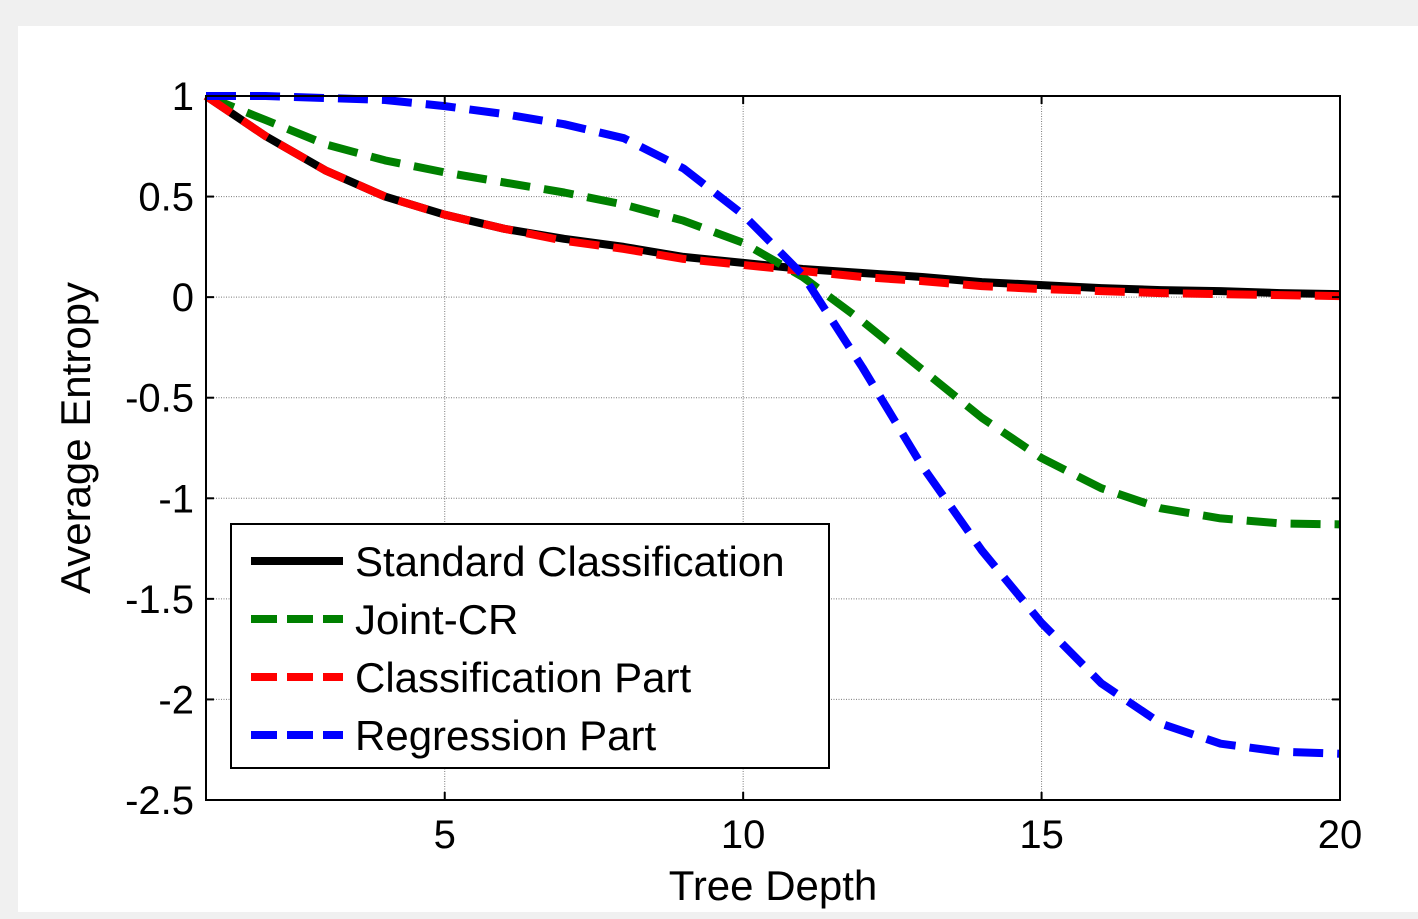  What do you see at coordinates (445, 835) in the screenshot?
I see `x-tick-label: 5` at bounding box center [445, 835].